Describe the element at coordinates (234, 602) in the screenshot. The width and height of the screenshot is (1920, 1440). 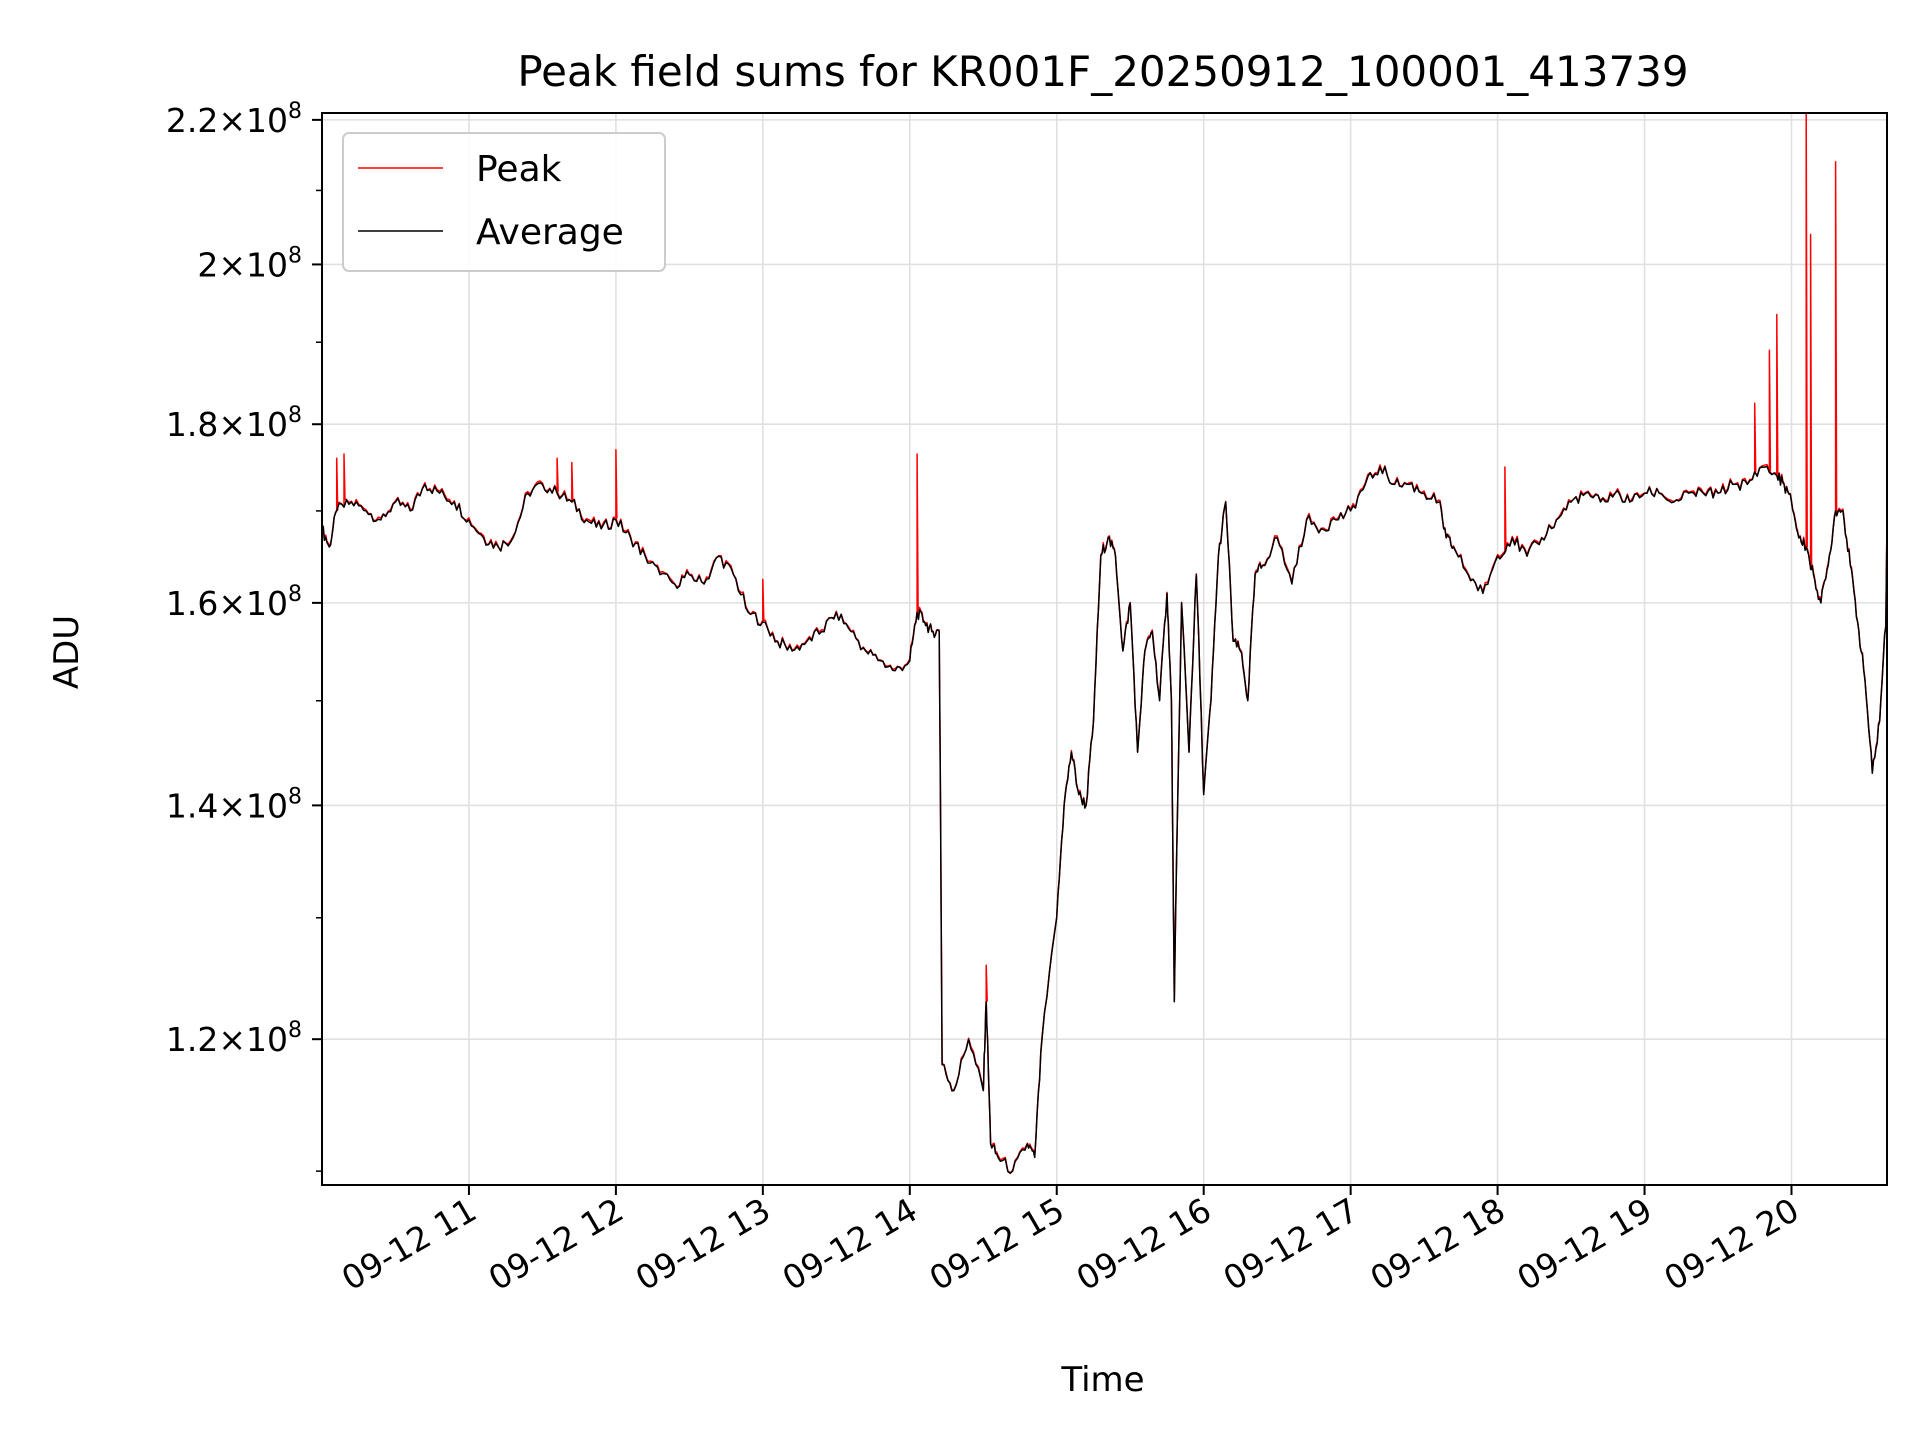
I see `y-tick-label-2: 1.6×108` at that location.